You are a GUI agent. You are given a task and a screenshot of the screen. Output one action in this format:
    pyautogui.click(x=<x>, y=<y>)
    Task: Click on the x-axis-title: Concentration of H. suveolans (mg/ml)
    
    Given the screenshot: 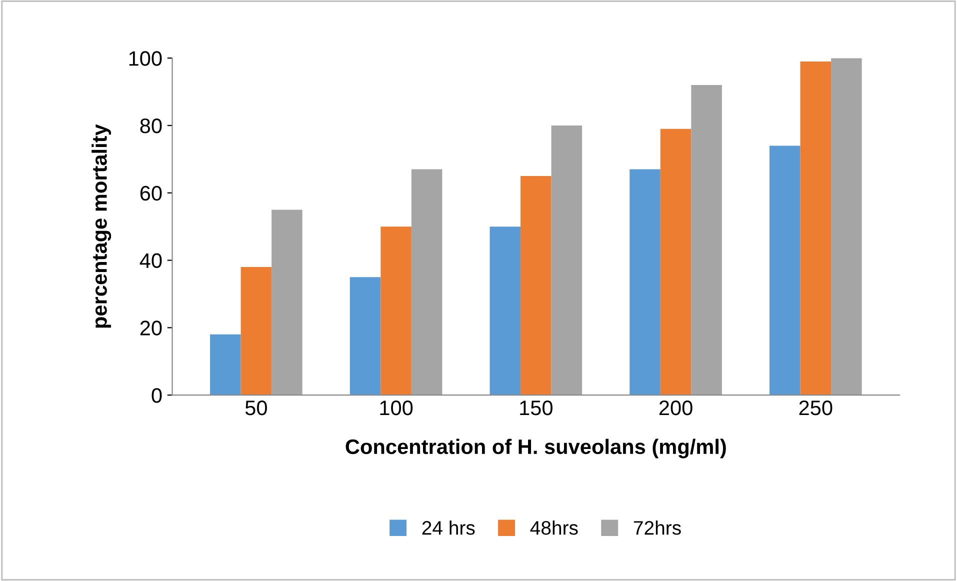 What is the action you would take?
    pyautogui.click(x=536, y=448)
    